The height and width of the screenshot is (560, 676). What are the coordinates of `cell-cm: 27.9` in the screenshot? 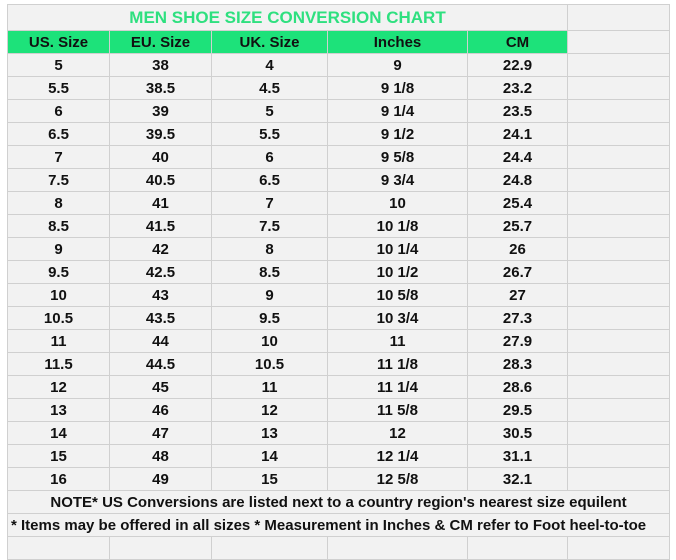 It's located at (517, 341).